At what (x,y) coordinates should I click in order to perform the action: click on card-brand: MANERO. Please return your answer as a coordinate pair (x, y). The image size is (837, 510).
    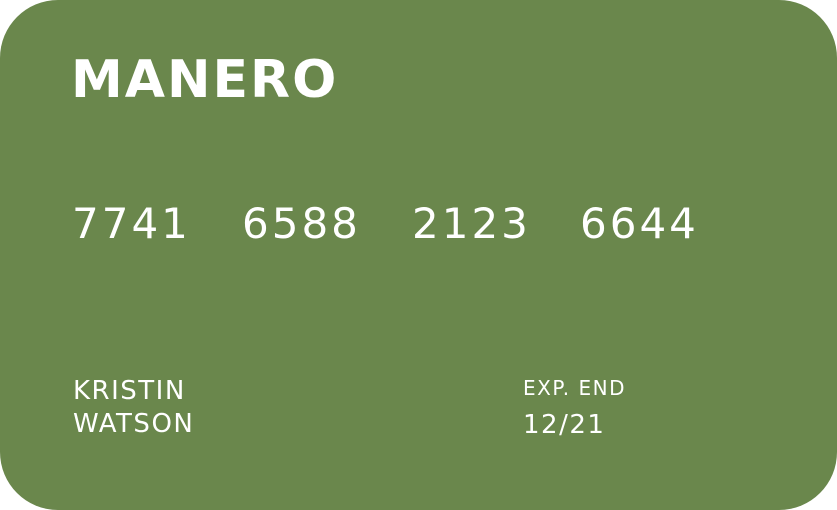
    Looking at the image, I should click on (205, 80).